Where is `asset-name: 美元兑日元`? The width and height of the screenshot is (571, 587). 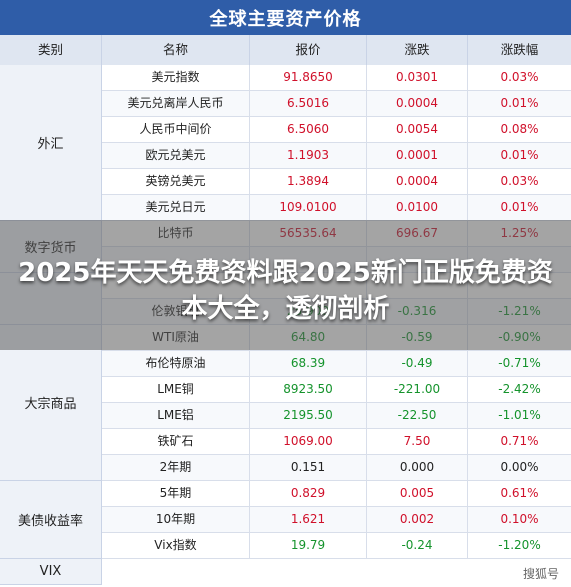 asset-name: 美元兑日元 is located at coordinates (176, 207).